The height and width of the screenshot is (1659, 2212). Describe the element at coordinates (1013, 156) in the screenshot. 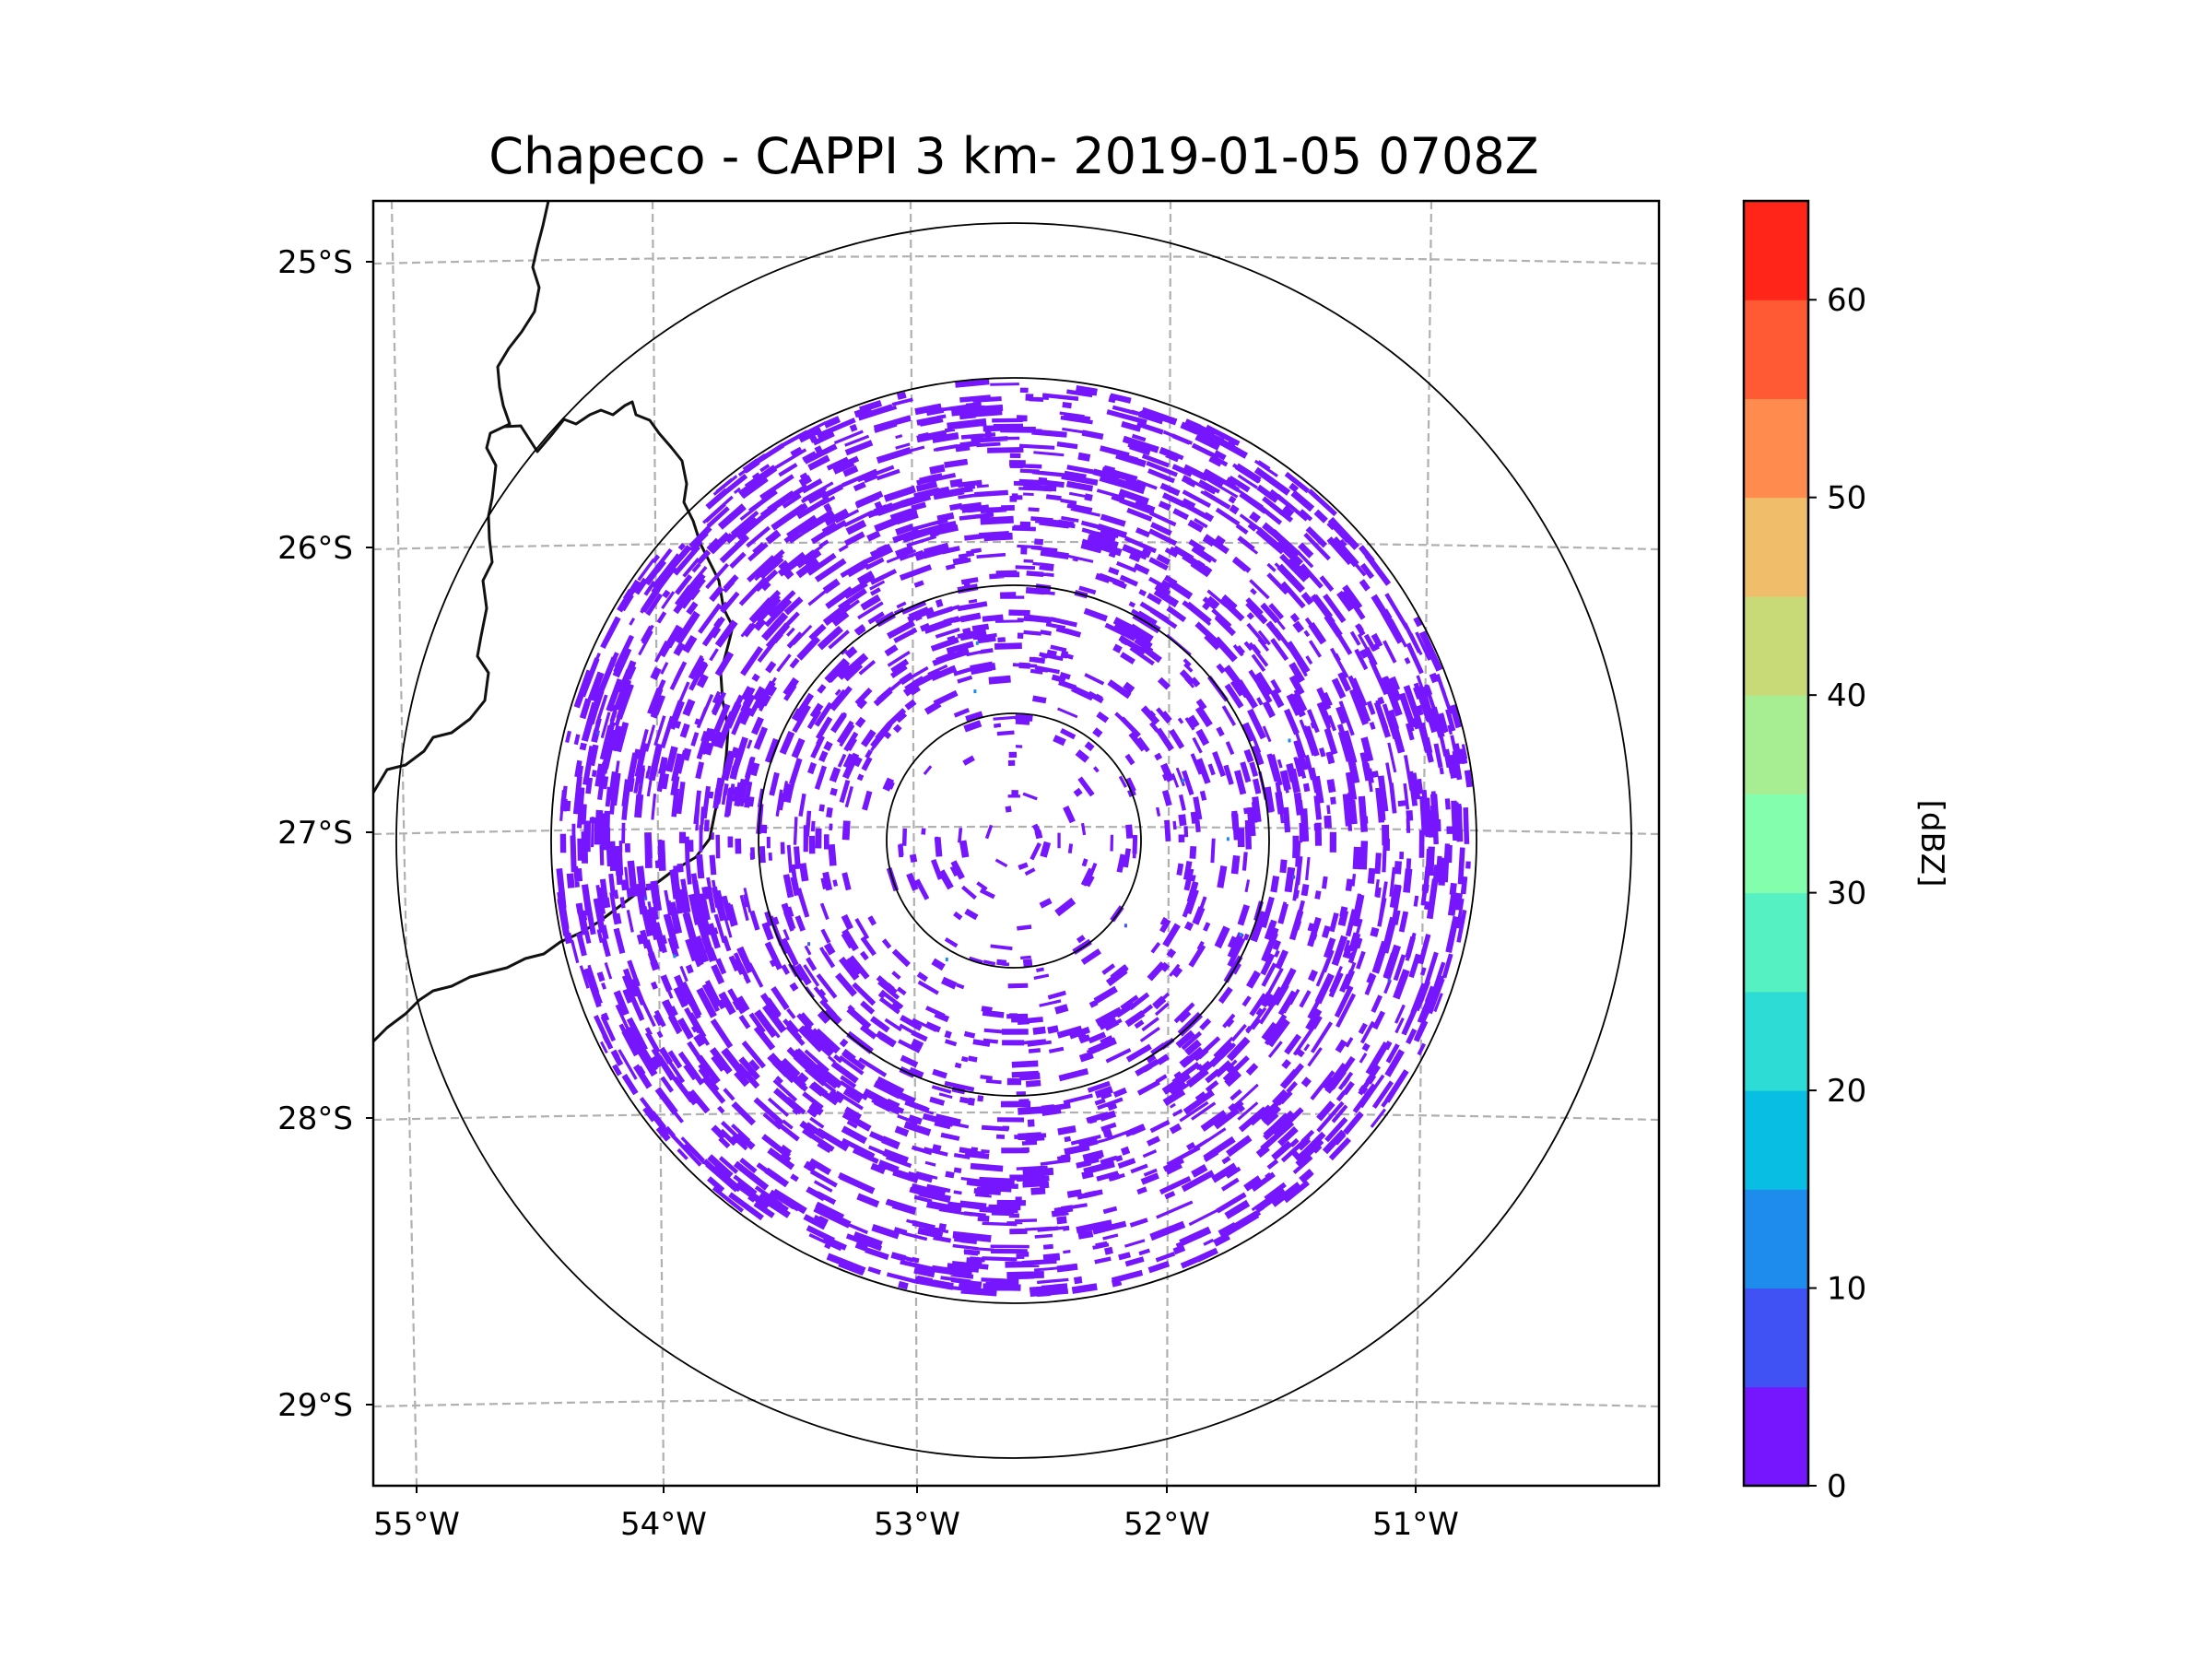

I see `chart-title: Chapeco - CAPPI 3 km- 2019-01-05 0708Z` at that location.